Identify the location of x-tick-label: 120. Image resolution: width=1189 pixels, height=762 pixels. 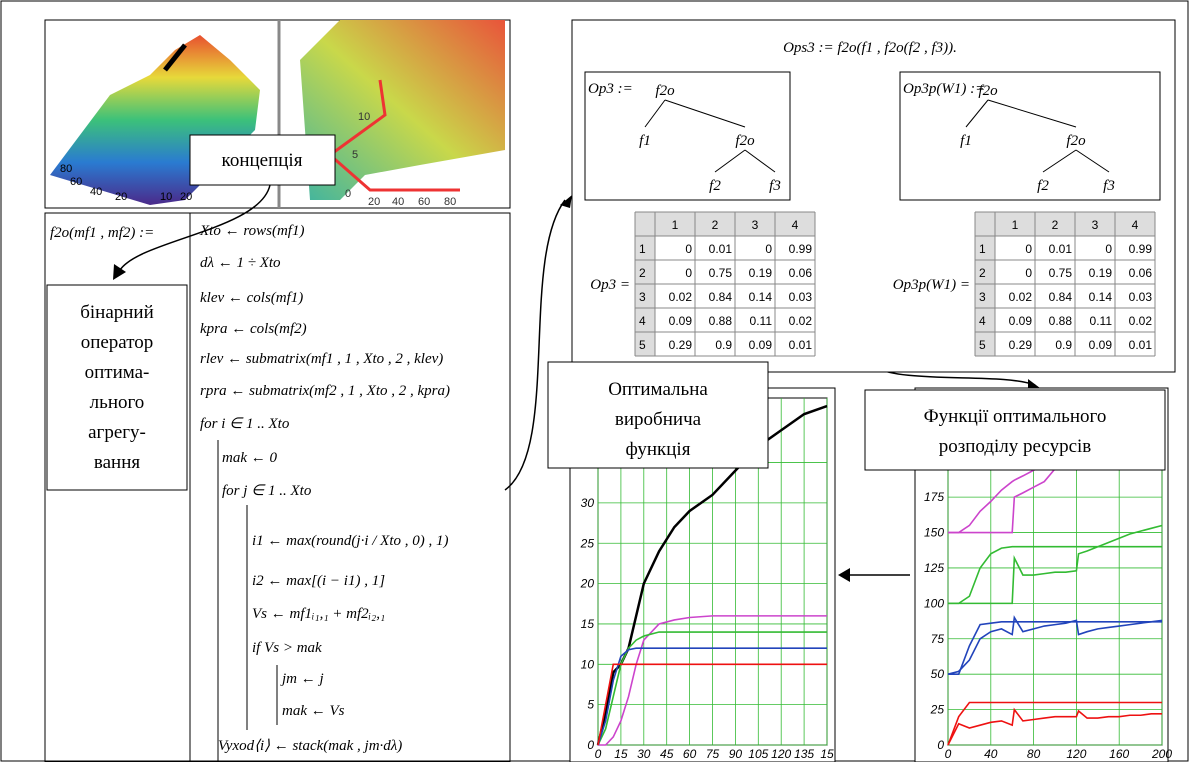
(1076, 754).